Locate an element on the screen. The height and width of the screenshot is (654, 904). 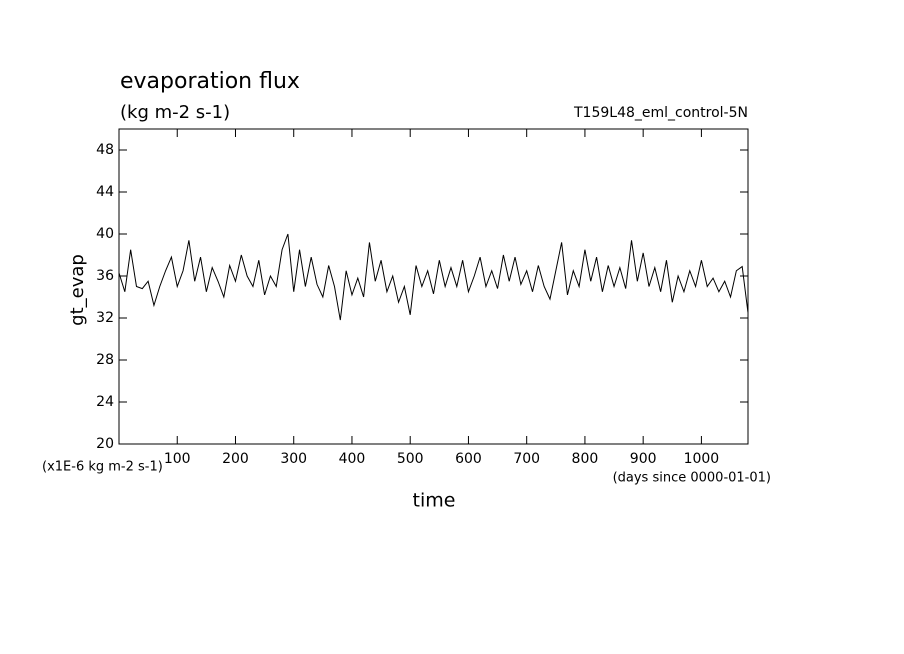
y-axis-label: gt_evap is located at coordinates (77, 290).